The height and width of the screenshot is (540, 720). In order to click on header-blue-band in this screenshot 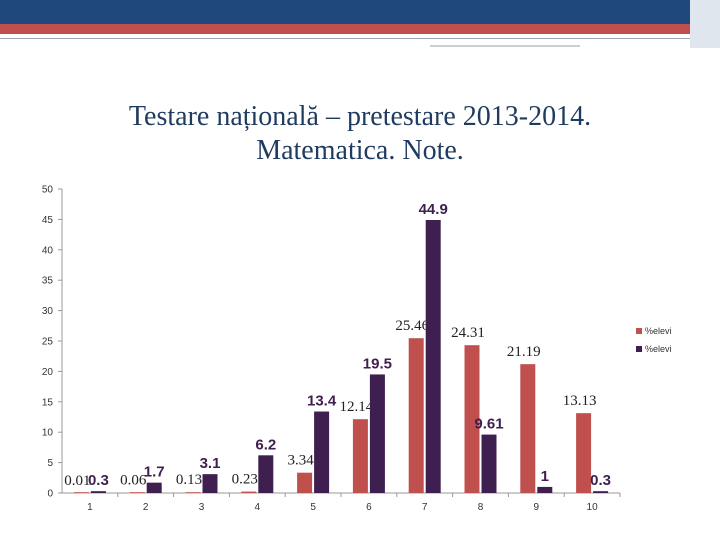, I will do `click(345, 12)`.